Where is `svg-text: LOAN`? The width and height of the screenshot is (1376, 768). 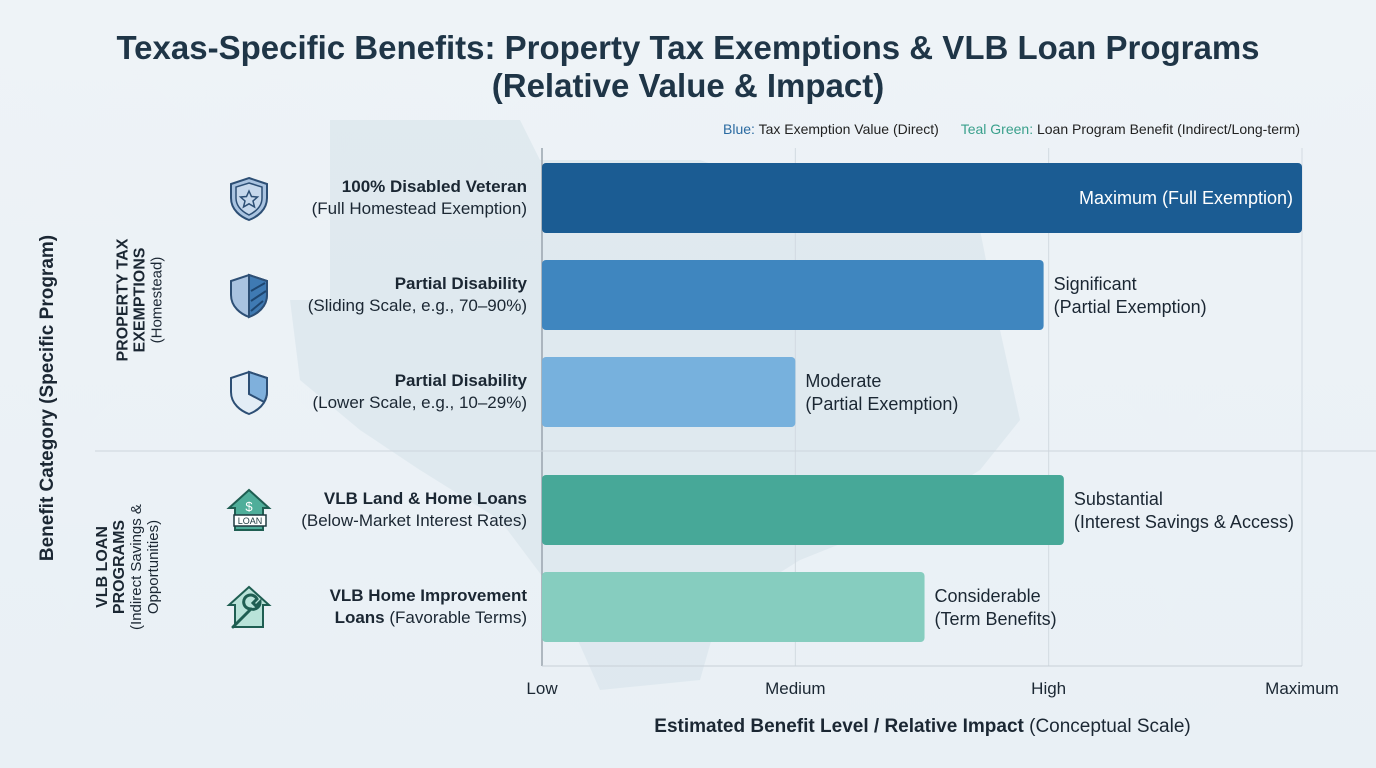 svg-text: LOAN is located at coordinates (250, 521).